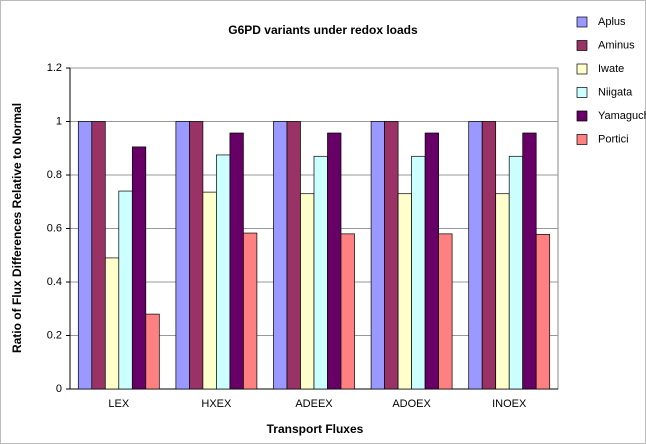  Describe the element at coordinates (613, 139) in the screenshot. I see `legend-label: Portici` at that location.